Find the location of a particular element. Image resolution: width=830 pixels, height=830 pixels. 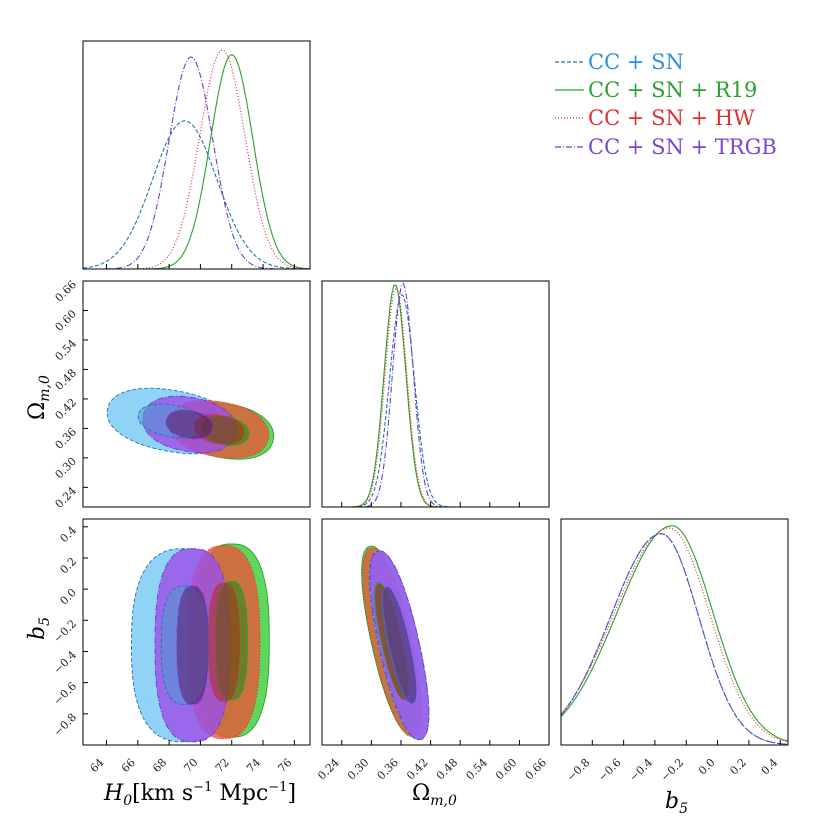

x-tick-label: 74 is located at coordinates (253, 765).